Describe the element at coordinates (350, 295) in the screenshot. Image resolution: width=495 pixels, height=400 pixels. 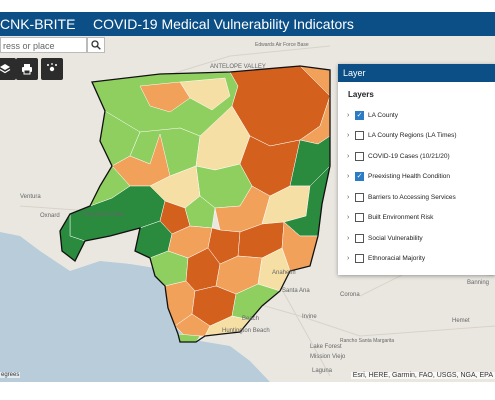
I see `map-label-corona: Corona` at that location.